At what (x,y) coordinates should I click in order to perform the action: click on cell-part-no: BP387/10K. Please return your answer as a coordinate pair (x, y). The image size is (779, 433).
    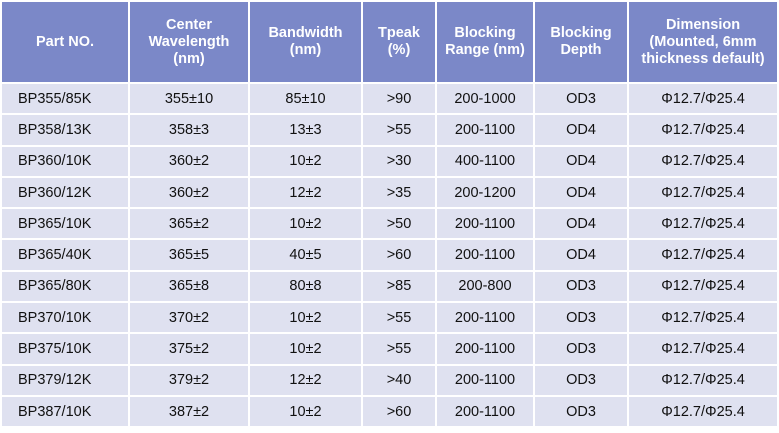
    Looking at the image, I should click on (65, 411).